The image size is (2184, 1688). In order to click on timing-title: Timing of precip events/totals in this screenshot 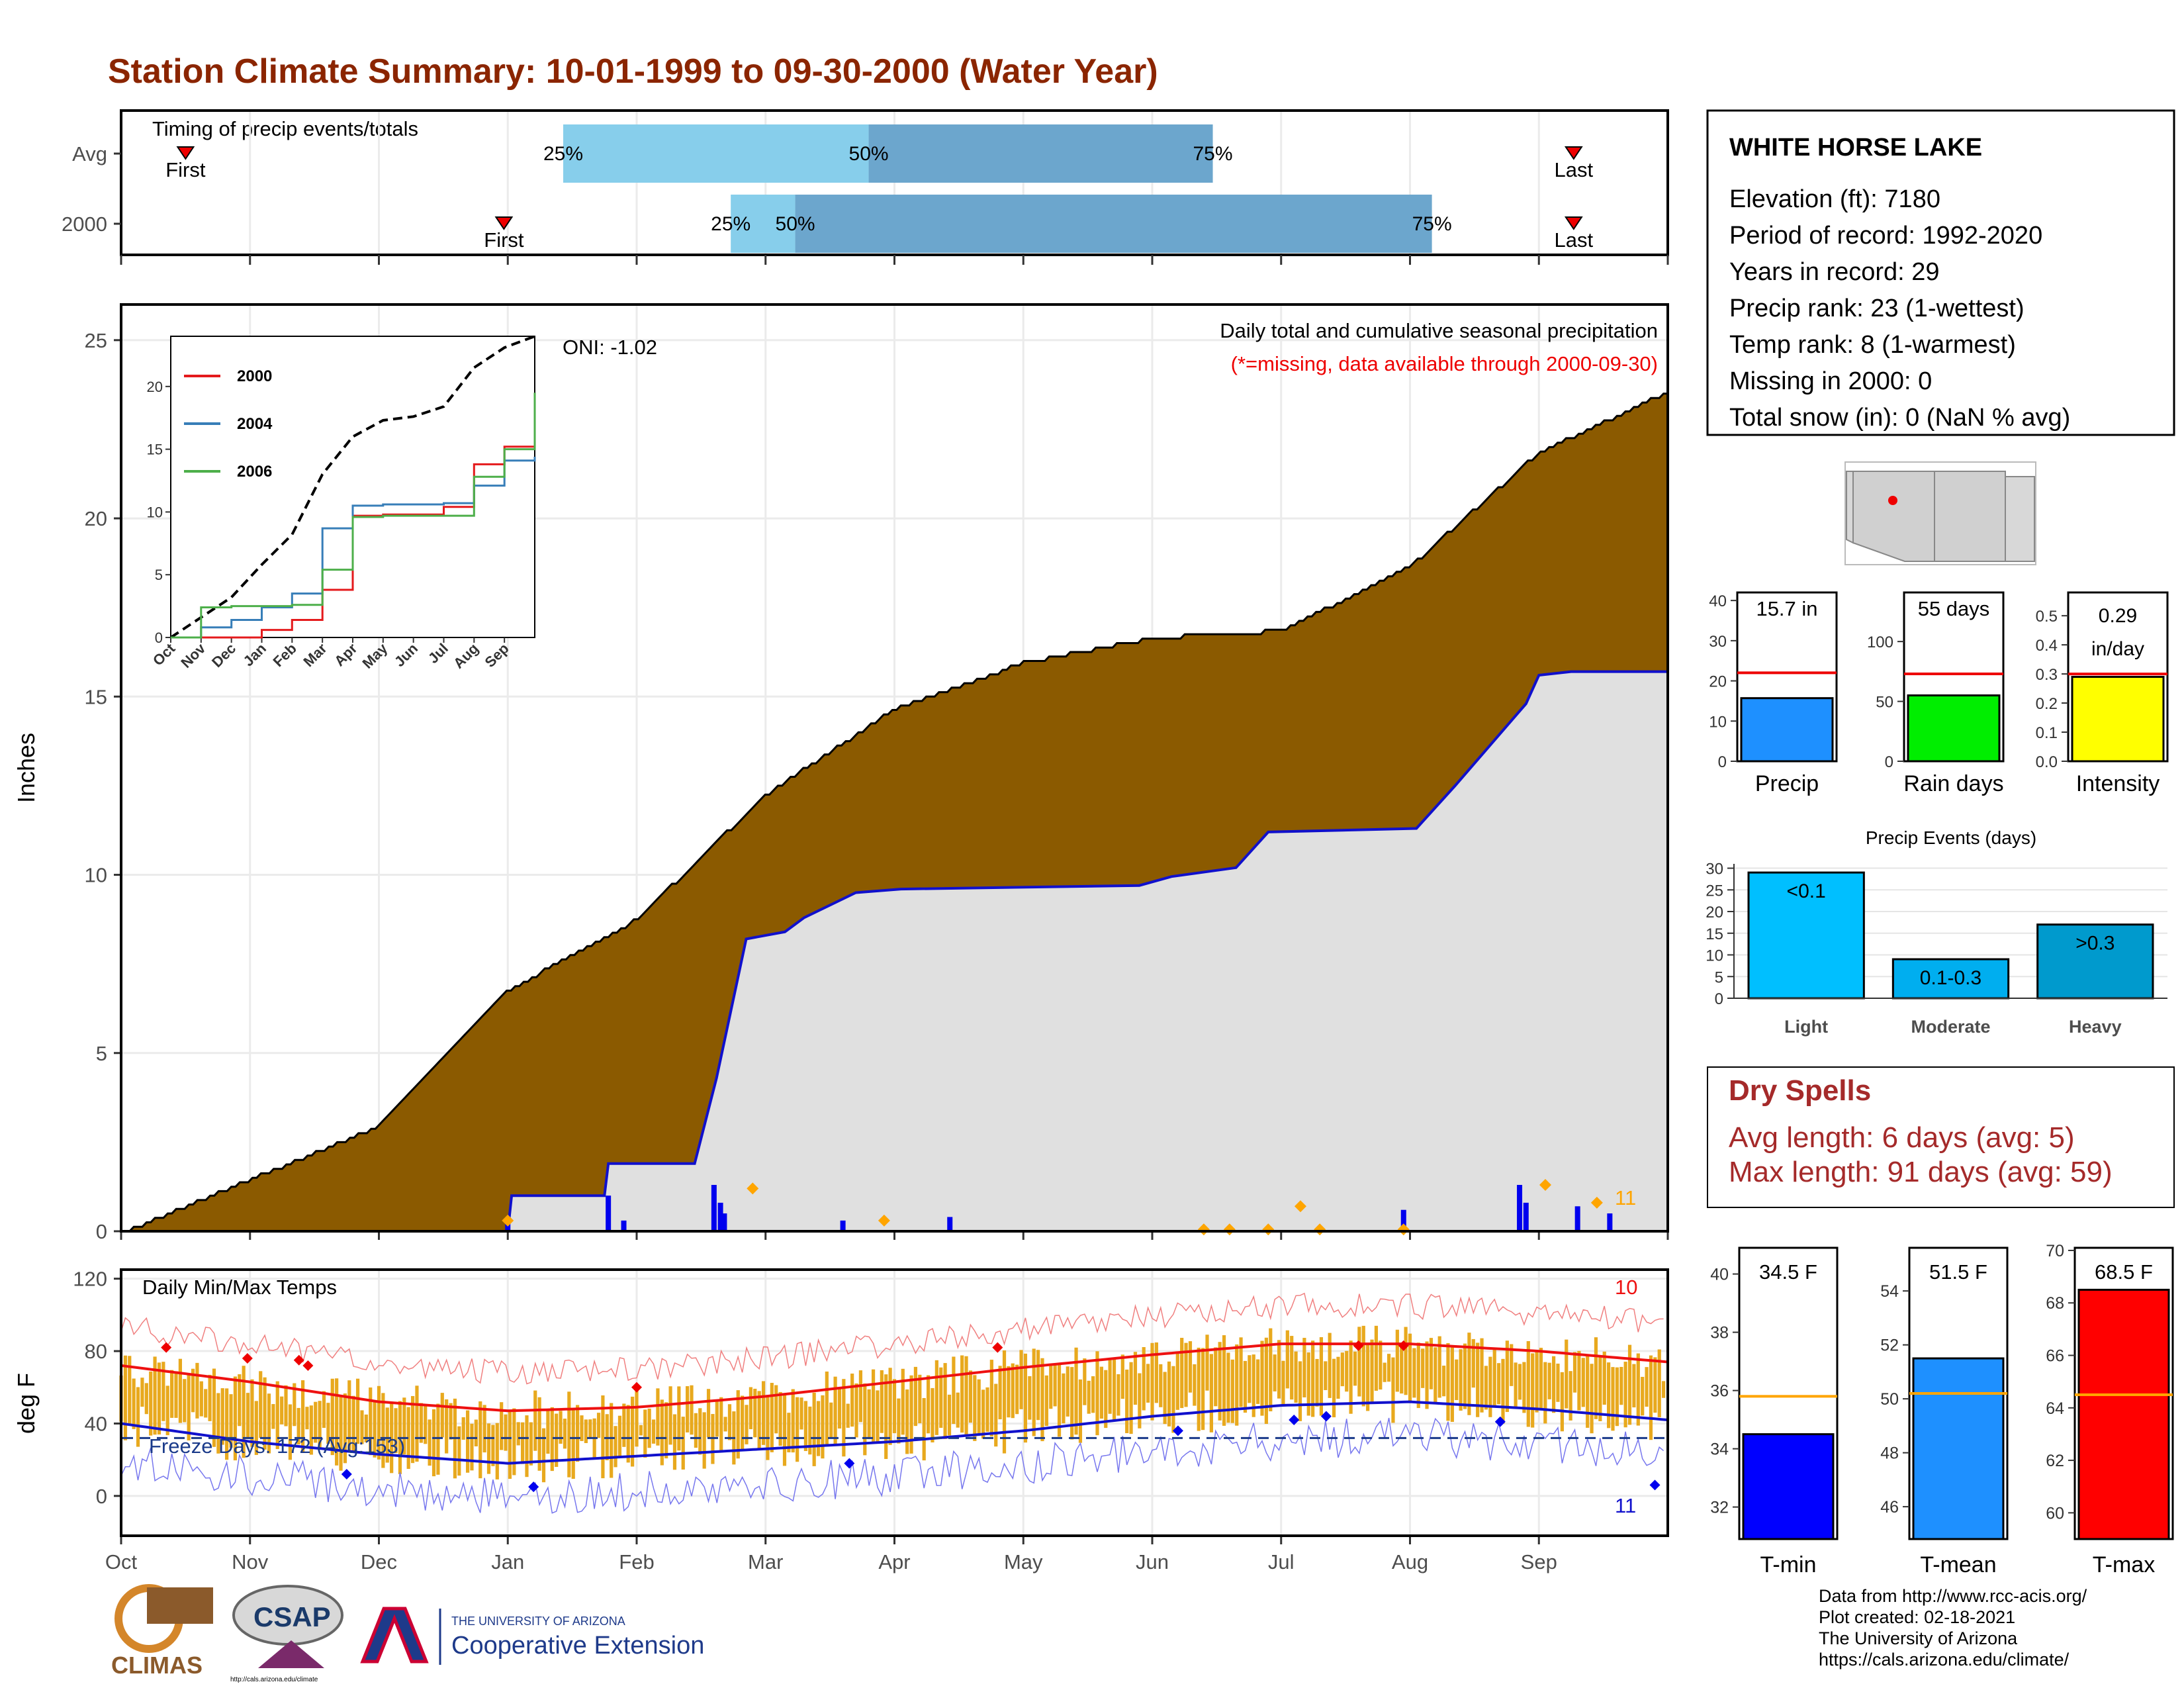, I will do `click(285, 128)`.